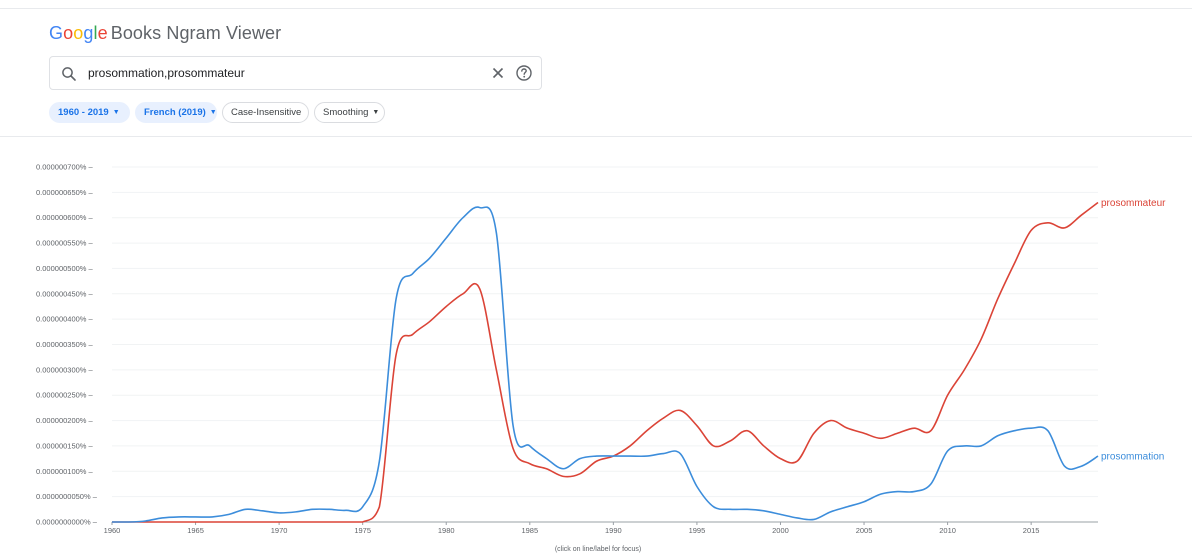  I want to click on corpus-label: French (2019), so click(175, 112).